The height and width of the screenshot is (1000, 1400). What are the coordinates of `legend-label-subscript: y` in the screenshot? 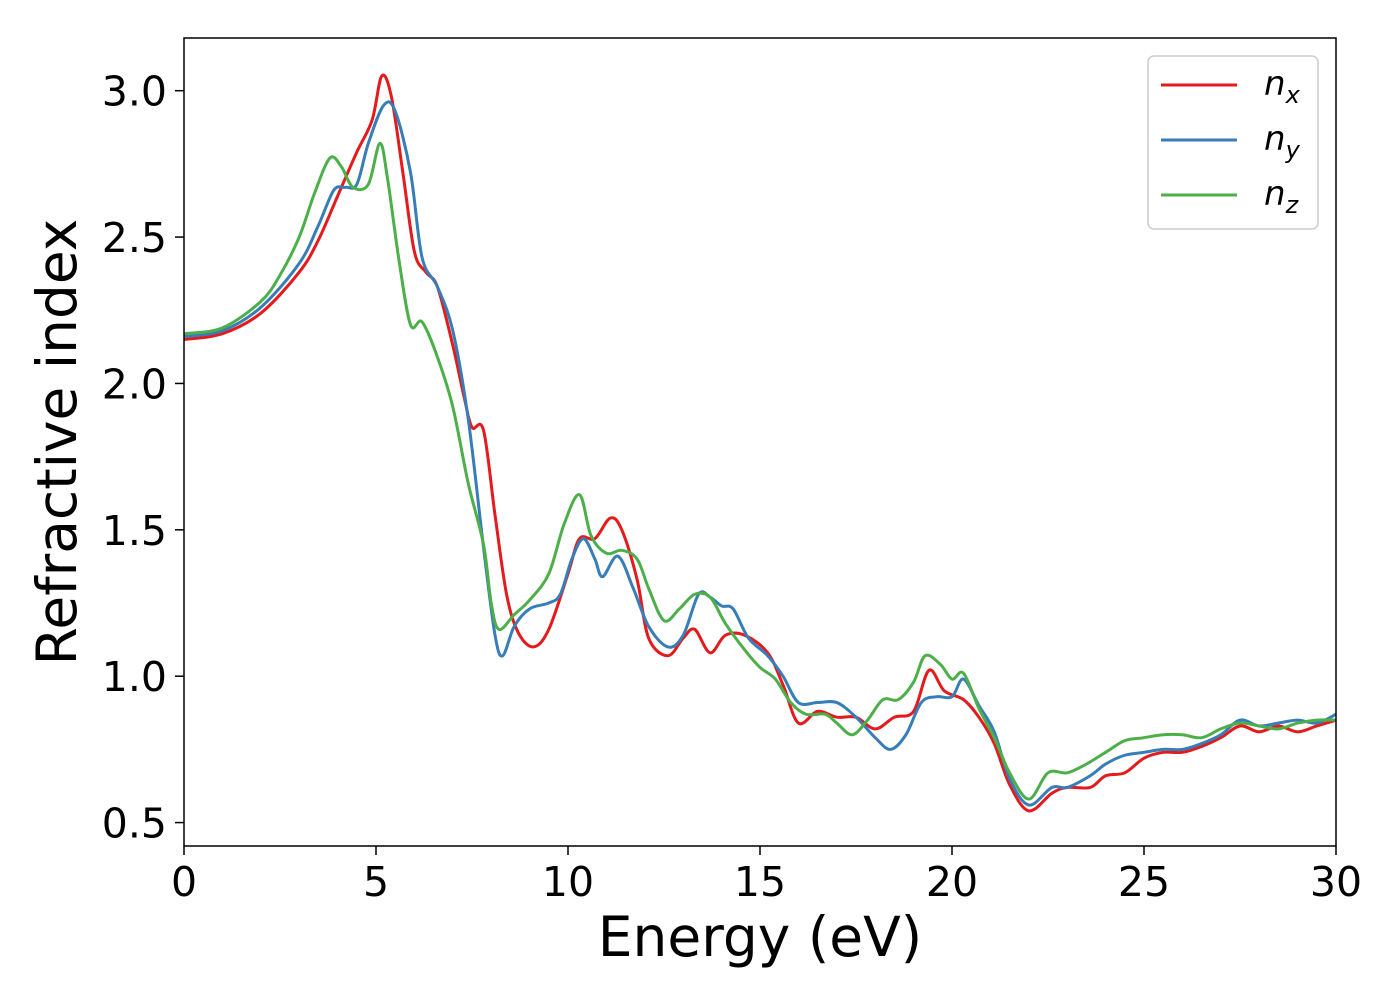 It's located at (1293, 150).